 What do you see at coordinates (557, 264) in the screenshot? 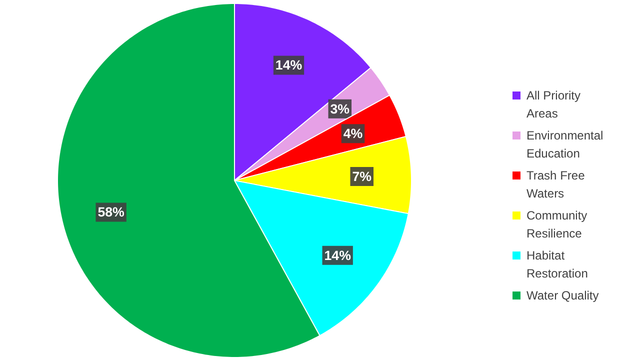
I see `legend-label: Habitat Restoration` at bounding box center [557, 264].